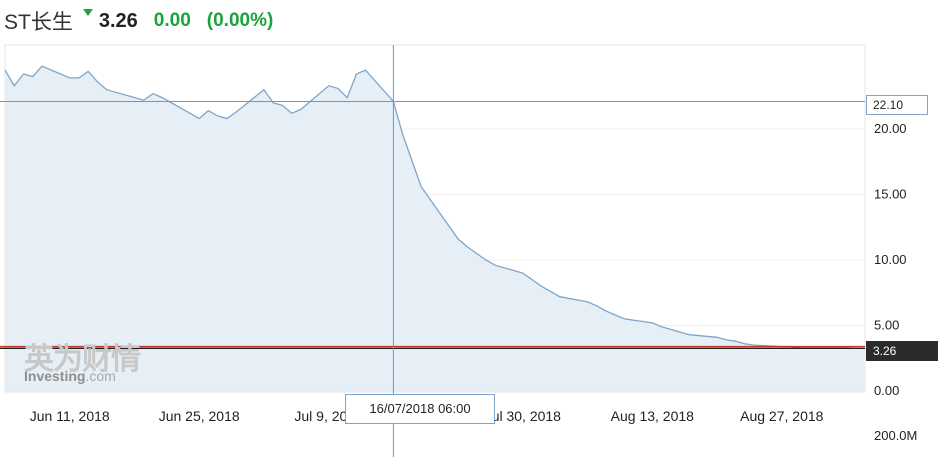 The width and height of the screenshot is (945, 457). I want to click on watermark-suffix: .com, so click(100, 376).